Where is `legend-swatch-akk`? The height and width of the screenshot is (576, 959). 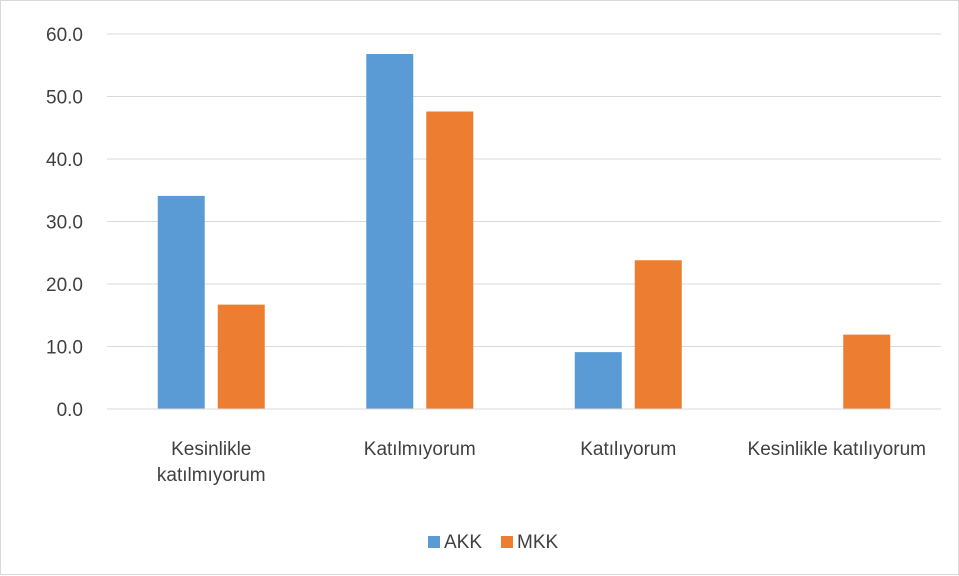
legend-swatch-akk is located at coordinates (434, 542).